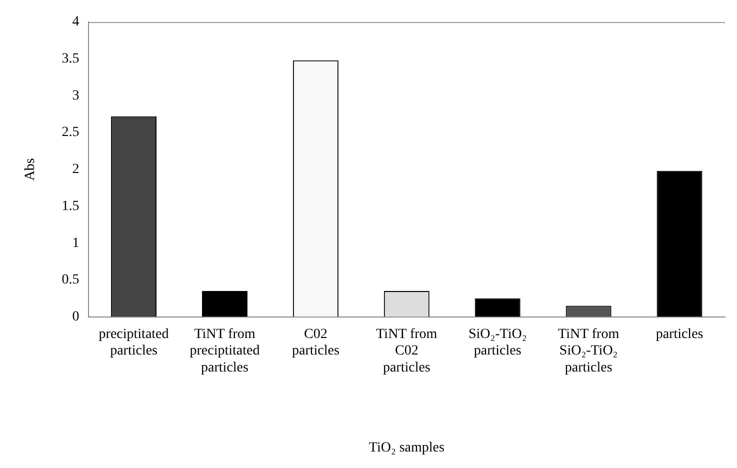  I want to click on y-tick-label: 1, so click(76, 243).